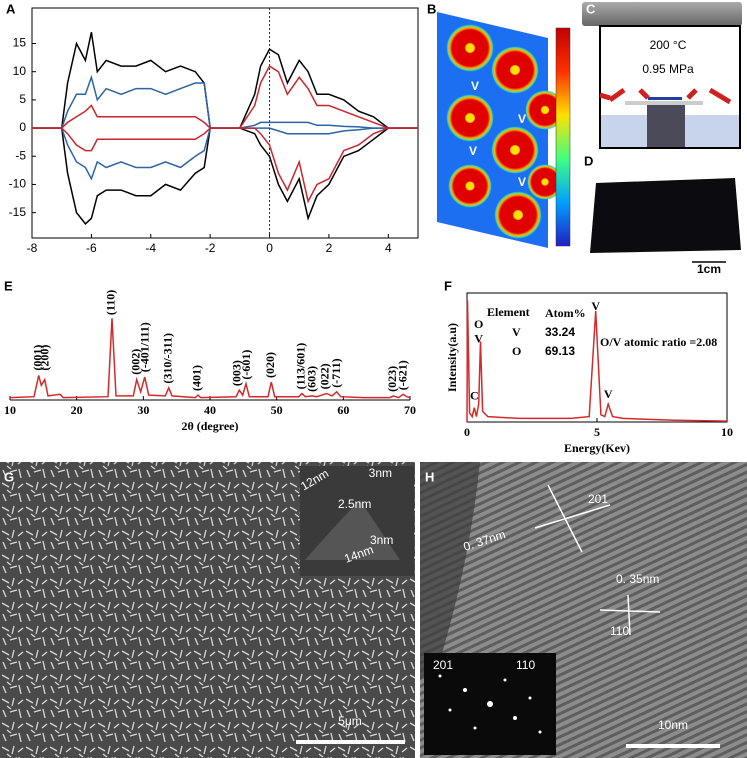 This screenshot has height=758, width=747. I want to click on y-tick-label: 0, so click(22, 127).